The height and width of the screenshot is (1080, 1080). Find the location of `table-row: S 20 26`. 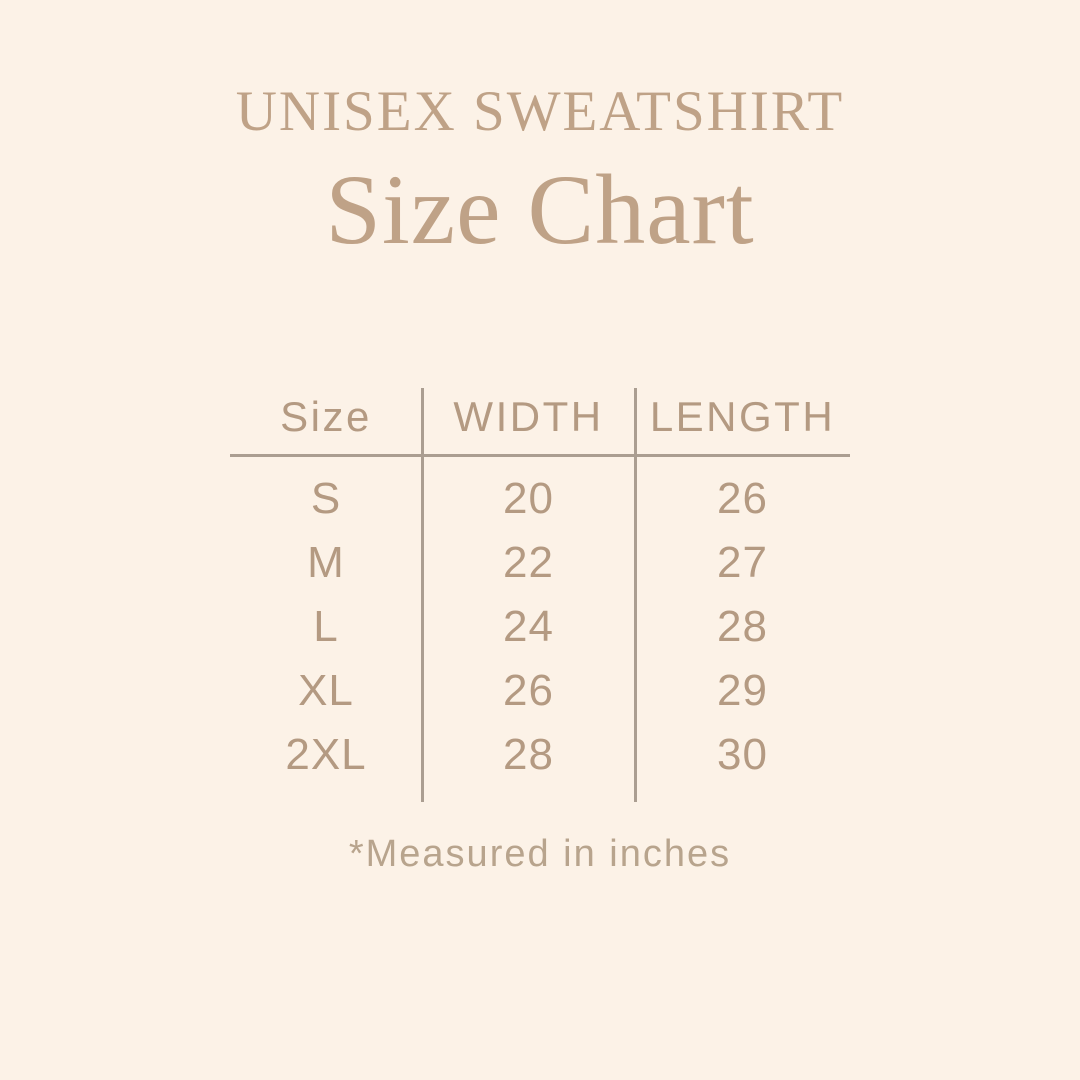

table-row: S 20 26 is located at coordinates (540, 499).